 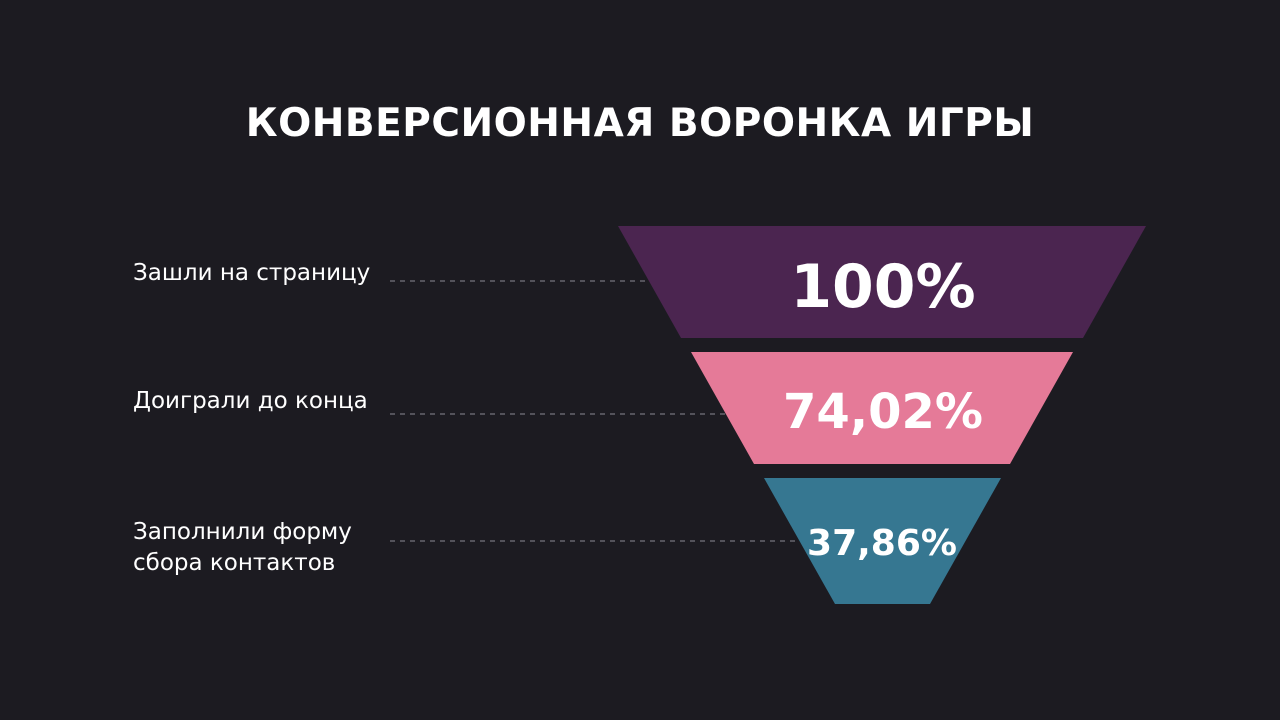 I want to click on funnel-value-filled-form: 37,86%, so click(x=882, y=543).